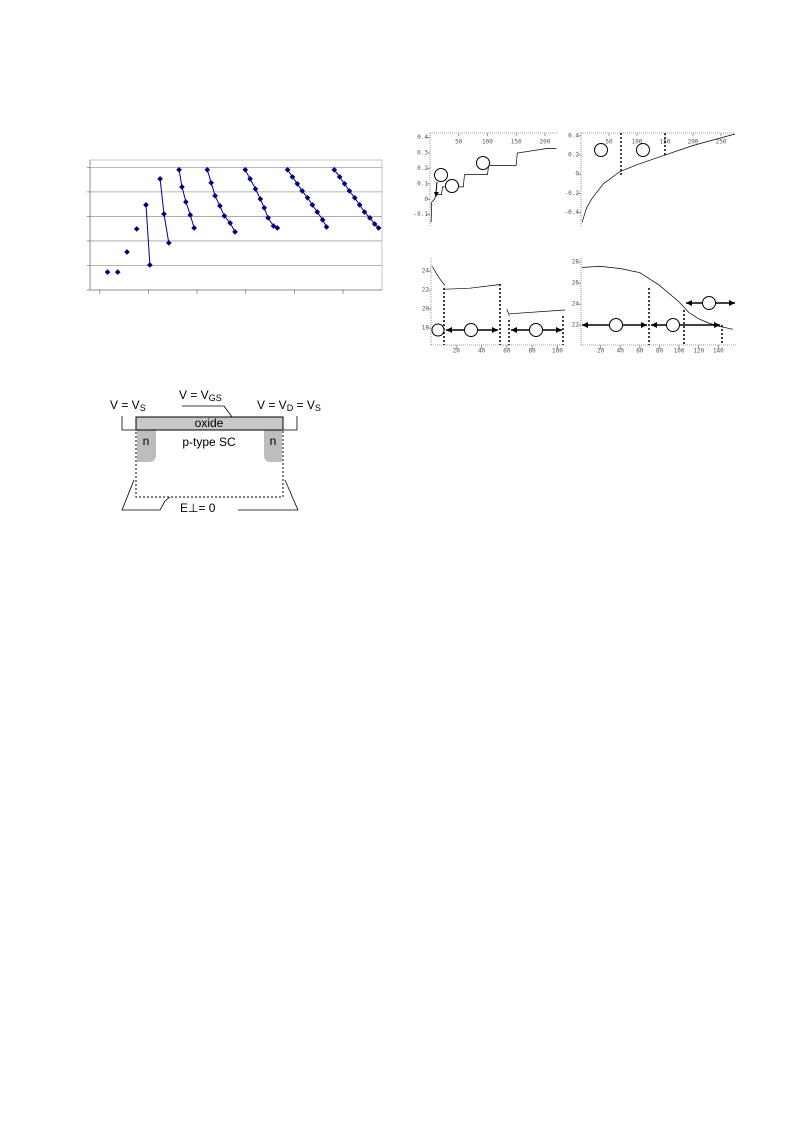  What do you see at coordinates (721, 142) in the screenshot?
I see `x-tick-label: 250` at bounding box center [721, 142].